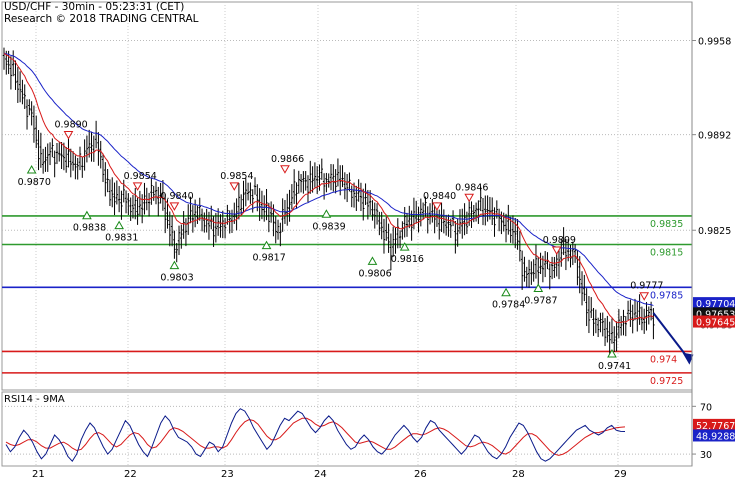  I want to click on time-tick-label: 23, so click(227, 474).